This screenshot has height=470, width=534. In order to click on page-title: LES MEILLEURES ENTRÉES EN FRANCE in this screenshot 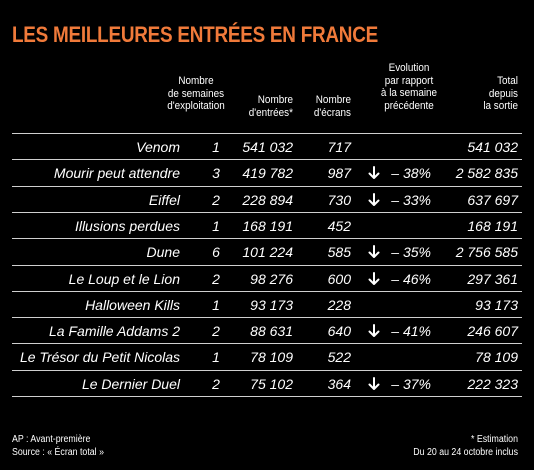, I will do `click(195, 34)`.